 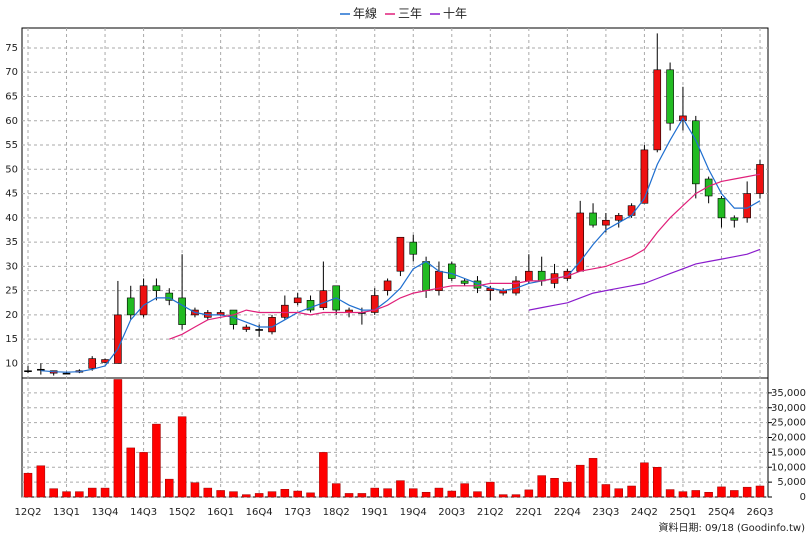 What do you see at coordinates (11, 145) in the screenshot?
I see `y-tick-label: 55` at bounding box center [11, 145].